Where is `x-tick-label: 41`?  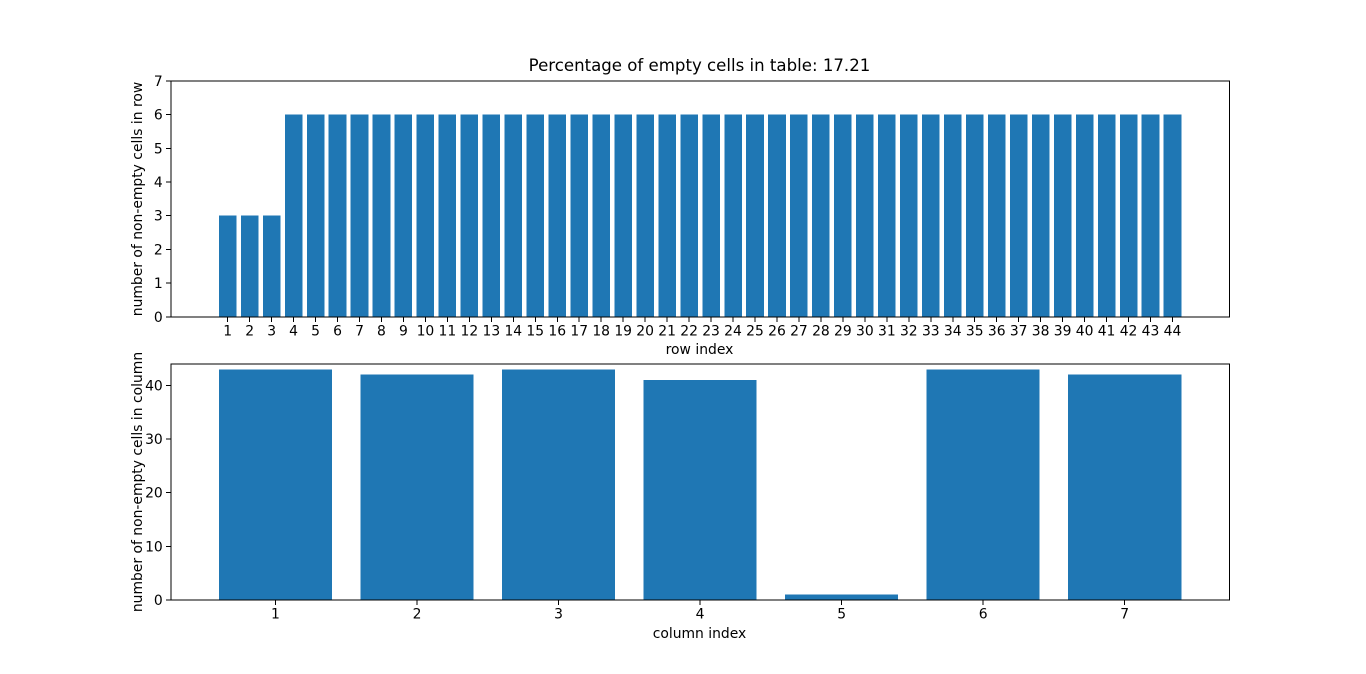 x-tick-label: 41 is located at coordinates (1107, 331).